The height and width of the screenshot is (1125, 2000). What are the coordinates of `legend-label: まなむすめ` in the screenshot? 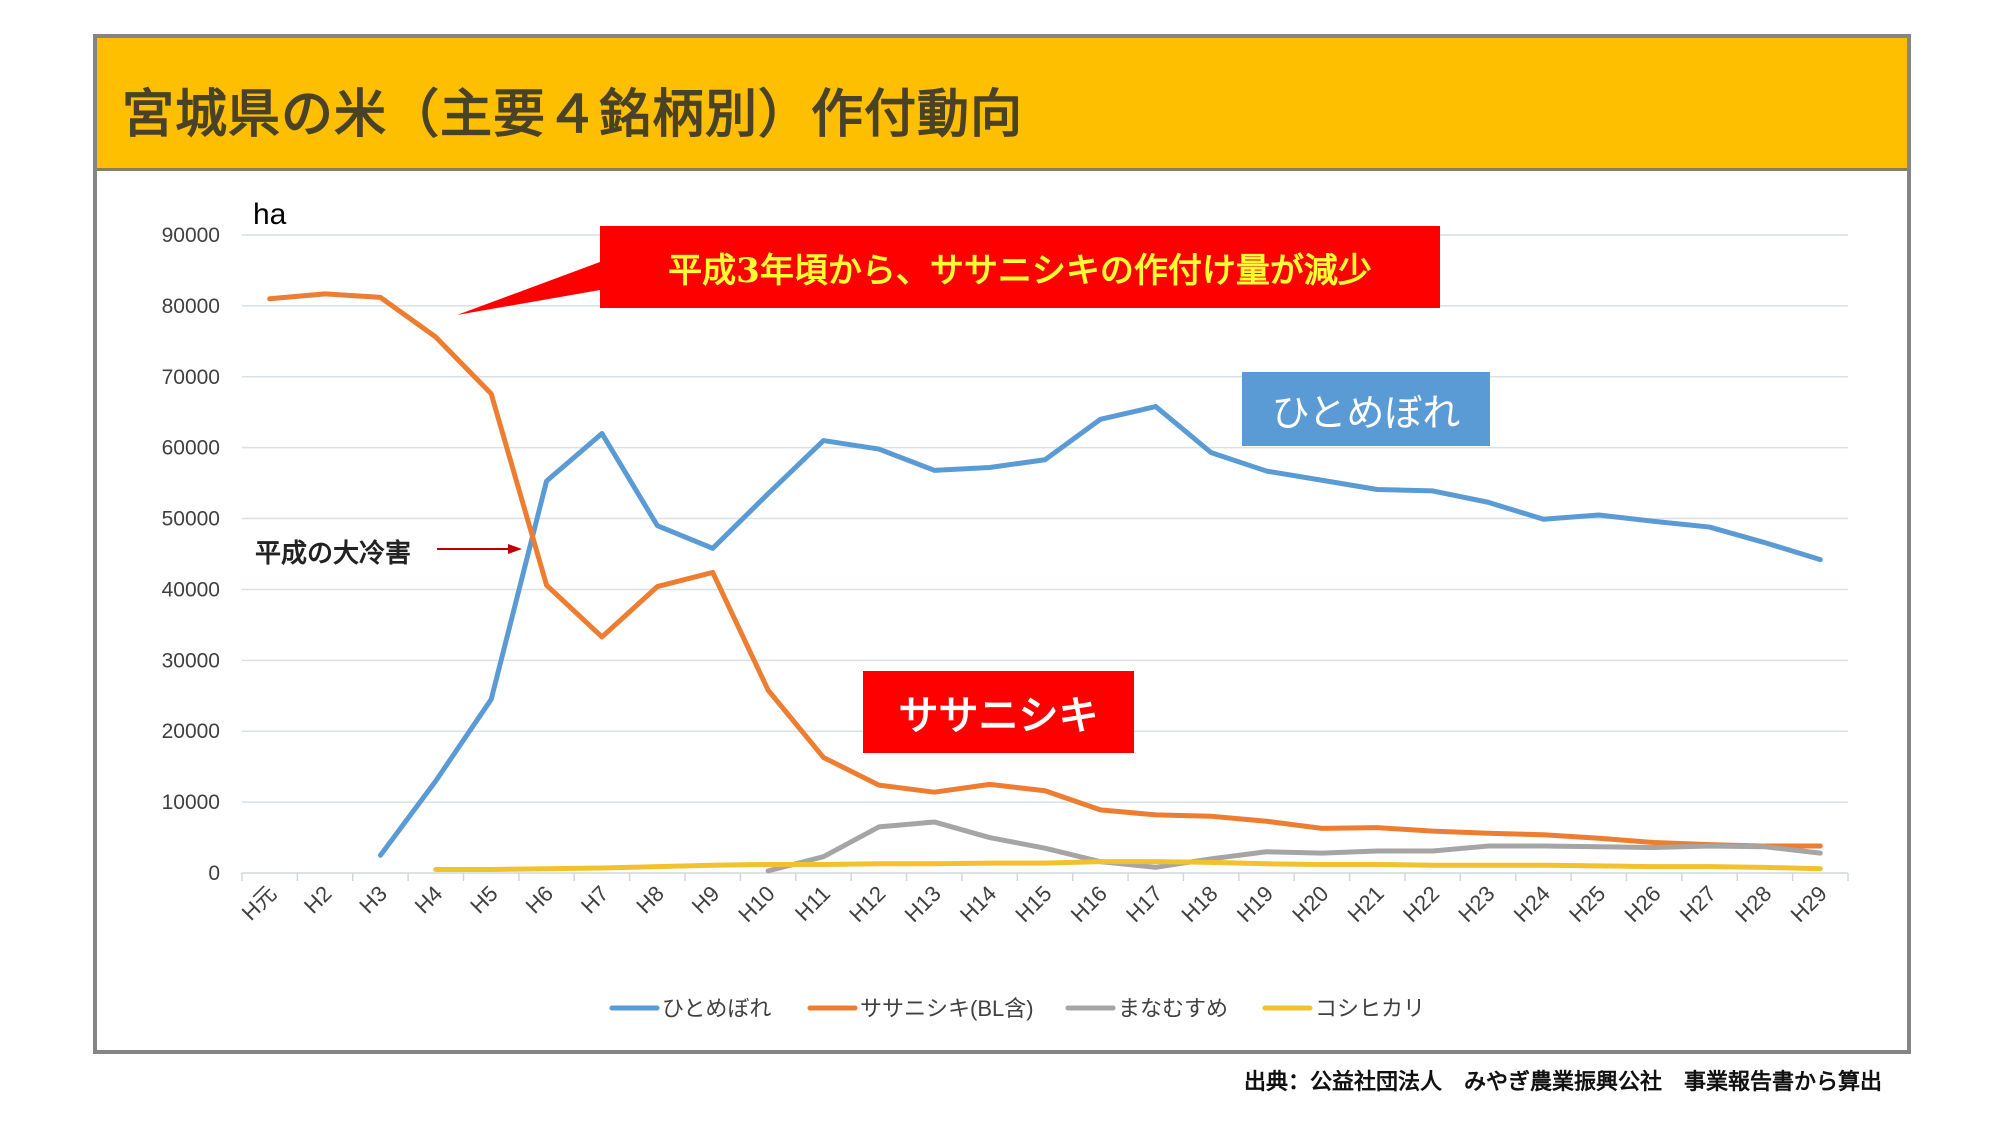 It's located at (1173, 1008).